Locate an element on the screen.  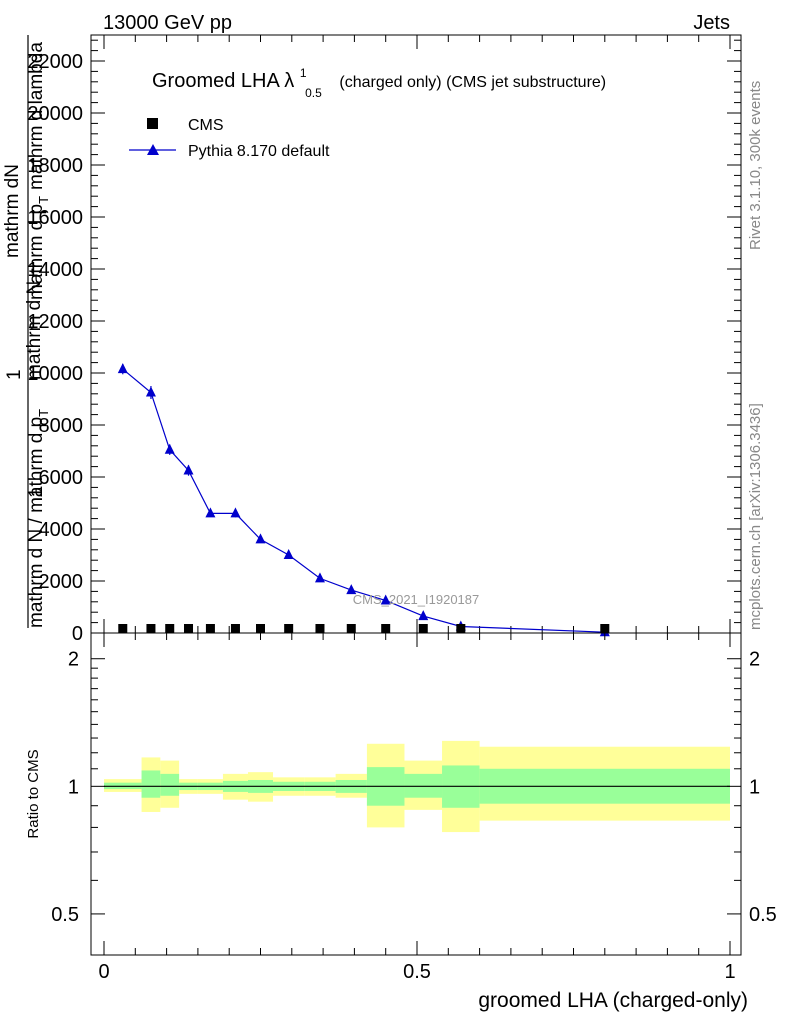
title-rest: (charged only) (CMS jet substructure) is located at coordinates (472, 82).